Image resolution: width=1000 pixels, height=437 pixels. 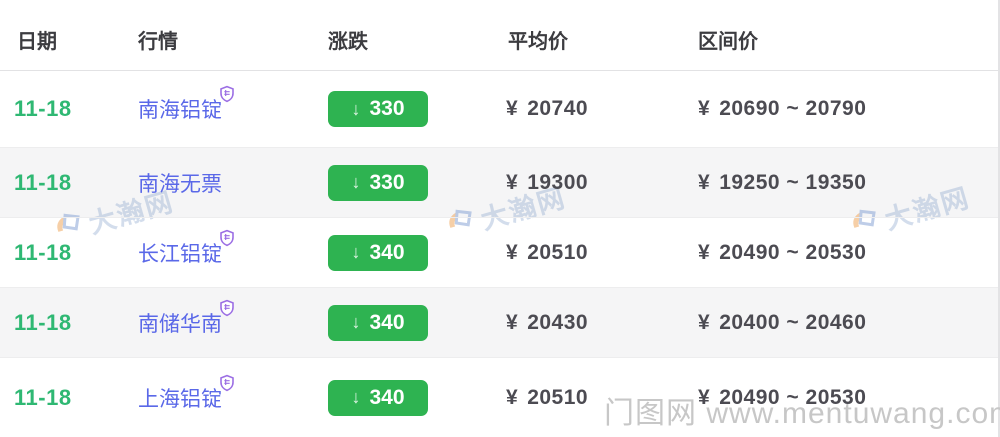 I want to click on market-link: 南海无票, so click(x=180, y=183).